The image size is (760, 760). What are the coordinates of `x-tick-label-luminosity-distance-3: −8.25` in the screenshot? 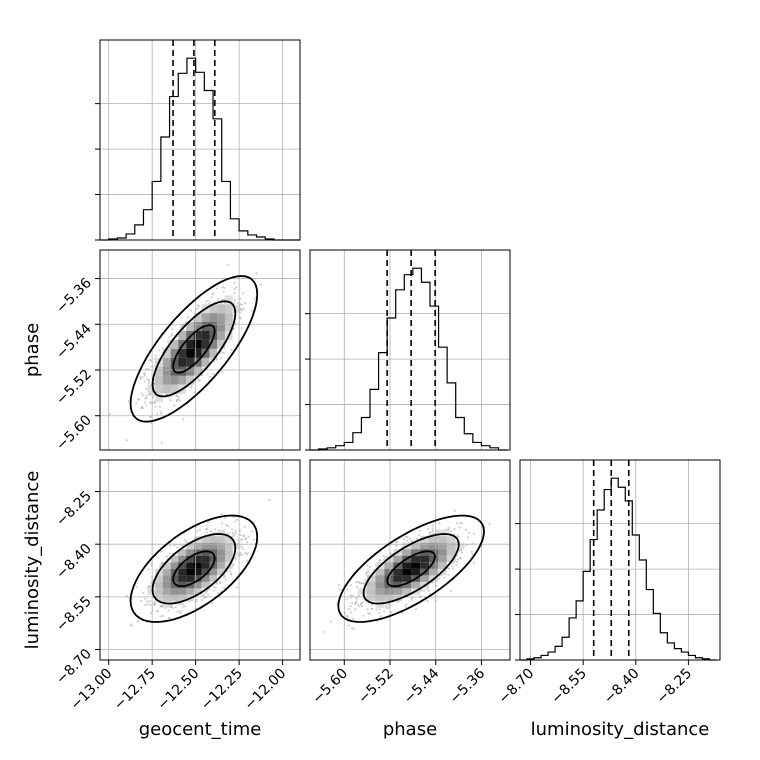 It's located at (675, 687).